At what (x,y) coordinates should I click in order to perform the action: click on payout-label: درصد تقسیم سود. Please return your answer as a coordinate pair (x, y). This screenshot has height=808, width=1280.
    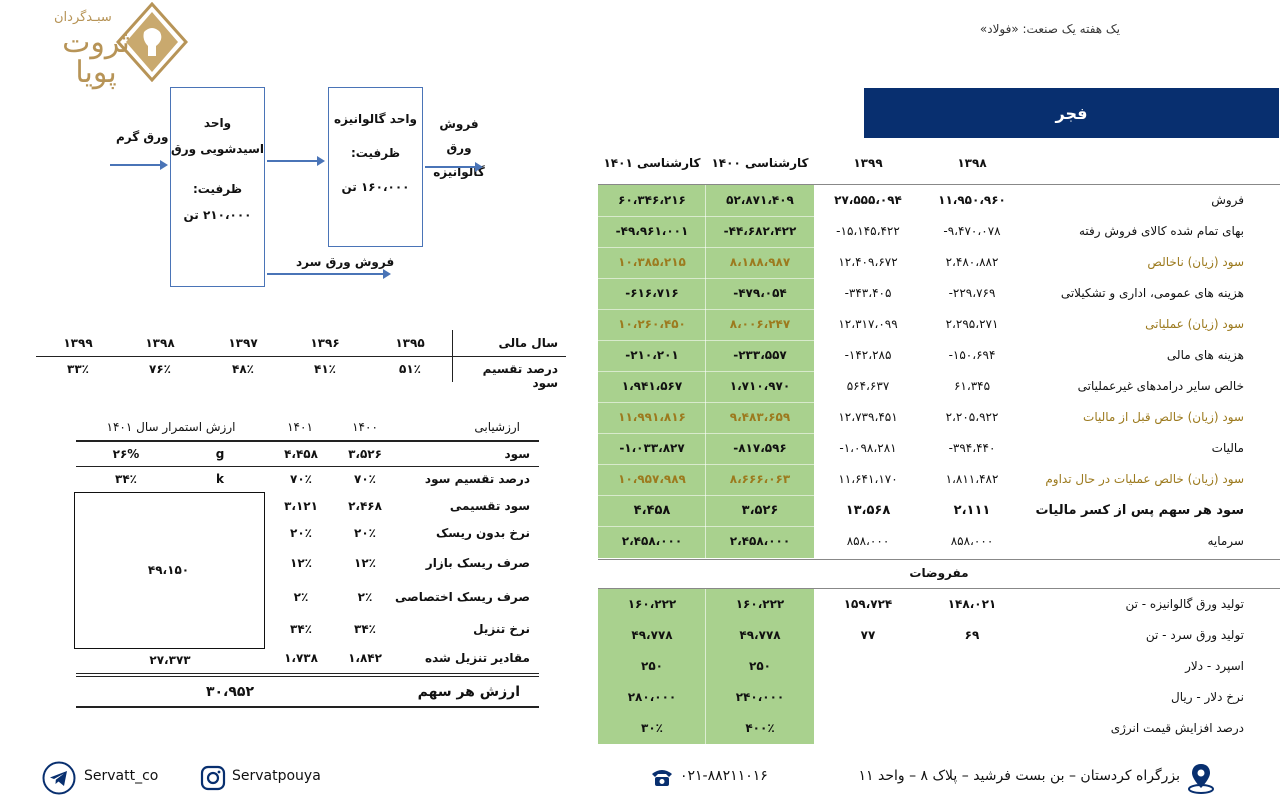
    Looking at the image, I should click on (520, 376).